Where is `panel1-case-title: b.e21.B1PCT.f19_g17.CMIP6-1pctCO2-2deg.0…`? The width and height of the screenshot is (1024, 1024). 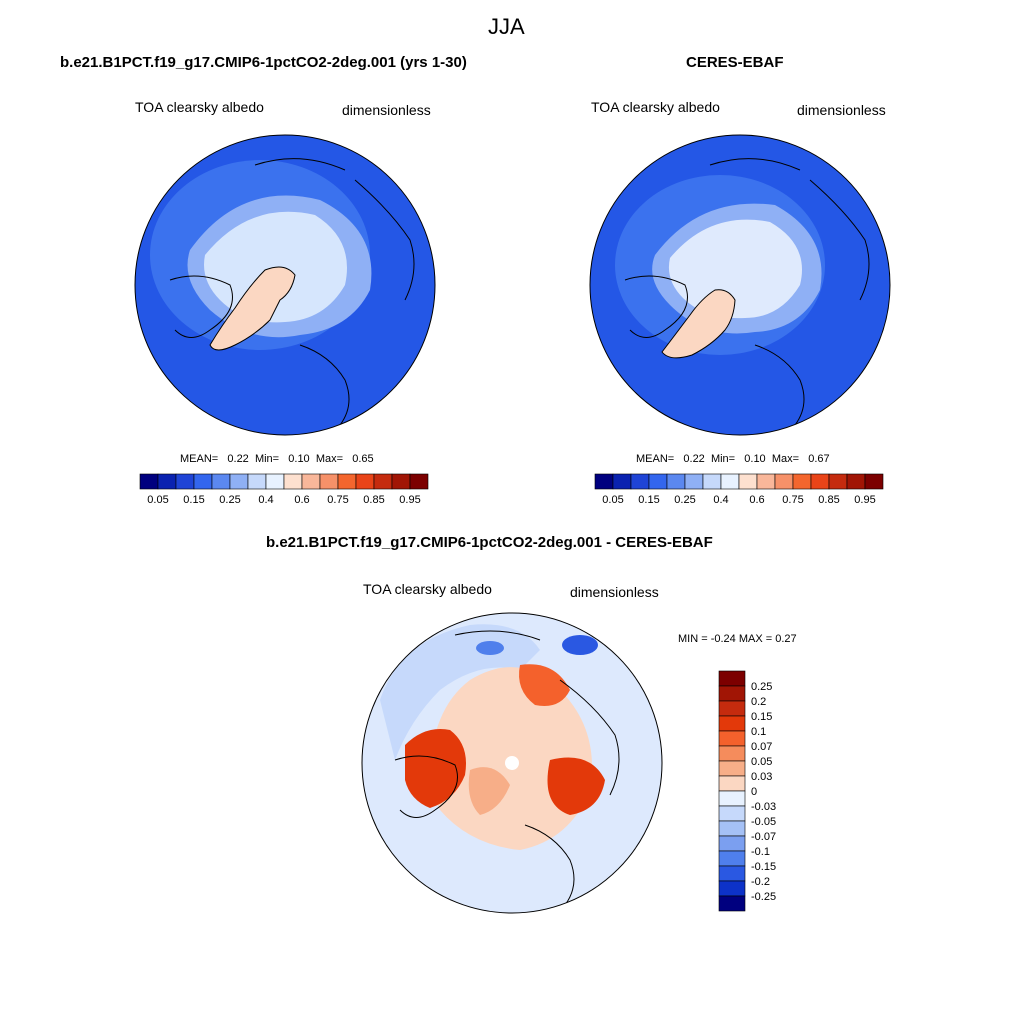 panel1-case-title: b.e21.B1PCT.f19_g17.CMIP6-1pctCO2-2deg.0… is located at coordinates (263, 62).